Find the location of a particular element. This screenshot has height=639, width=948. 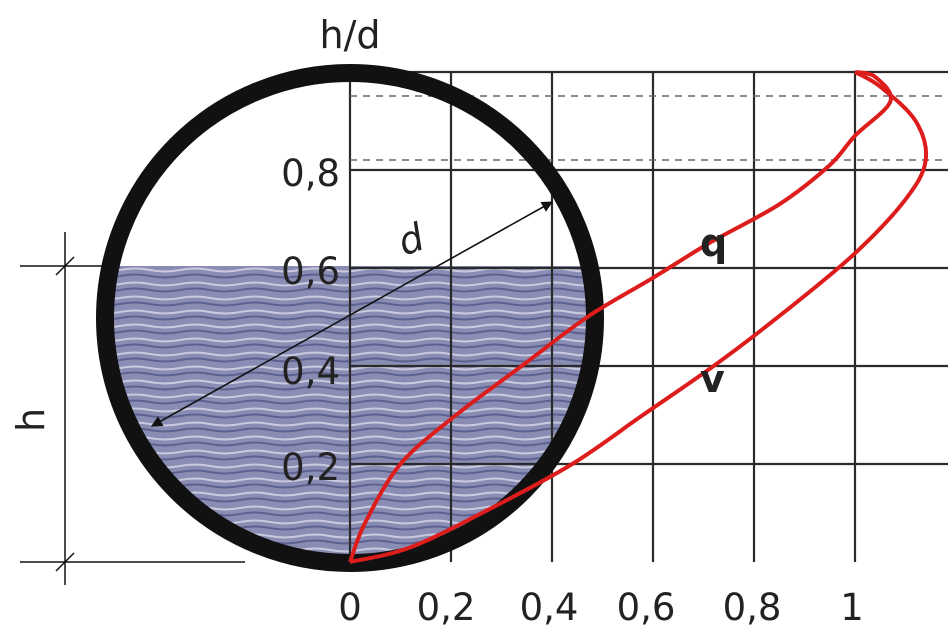

height-label: h is located at coordinates (31, 420).